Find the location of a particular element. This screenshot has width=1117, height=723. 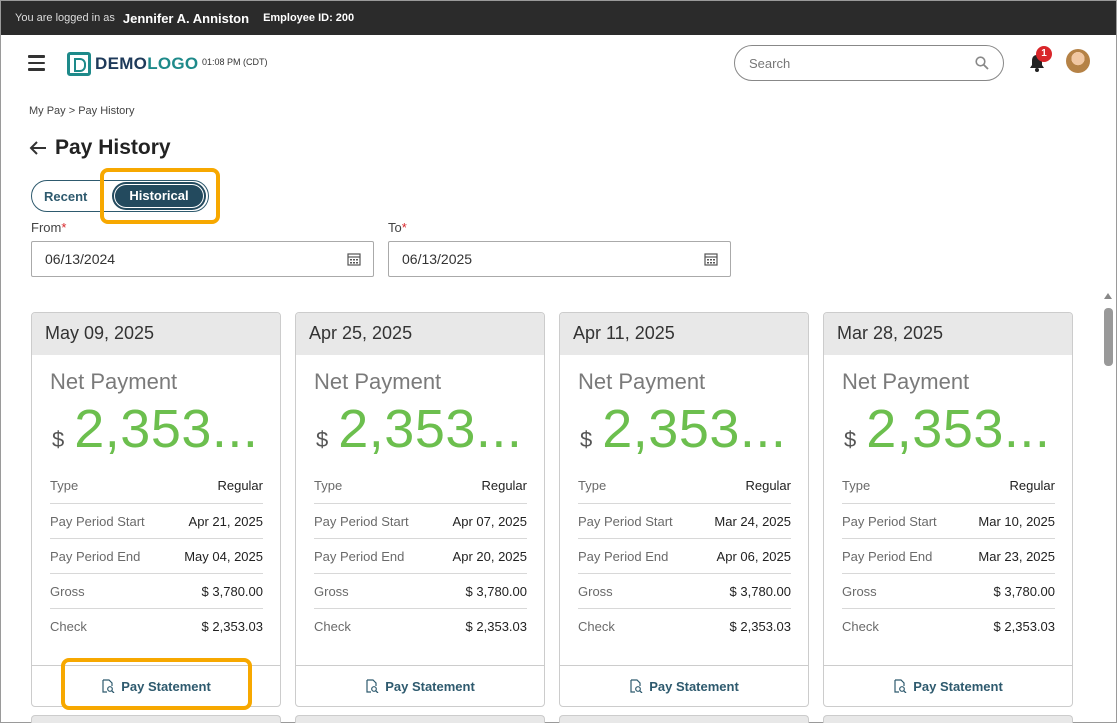

detail-row: Pay Period End Mar 23, 2025 is located at coordinates (948, 556).